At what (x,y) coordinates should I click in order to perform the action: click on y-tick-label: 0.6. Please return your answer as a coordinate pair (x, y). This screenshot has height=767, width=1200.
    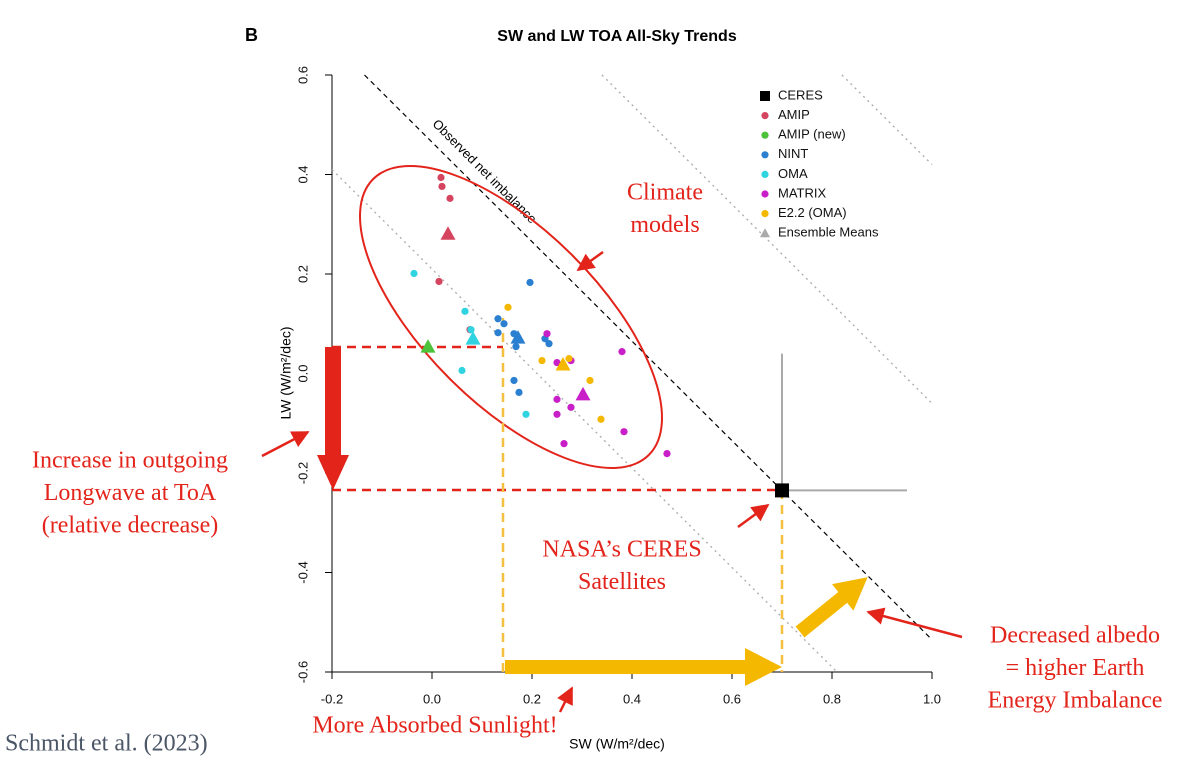
    Looking at the image, I should click on (302, 75).